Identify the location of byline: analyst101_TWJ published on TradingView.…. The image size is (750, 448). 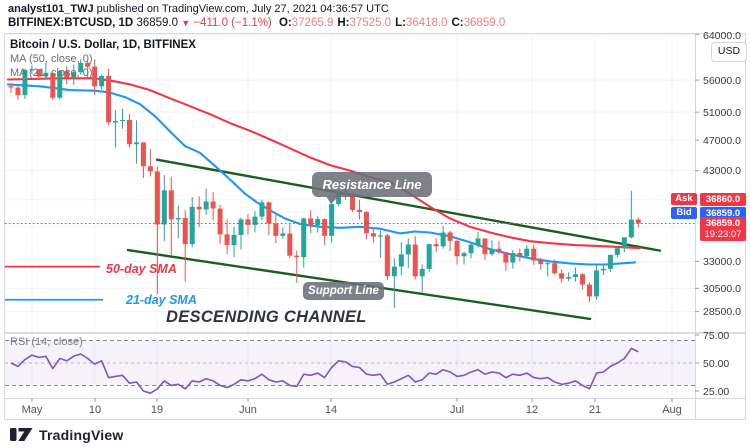
(198, 9).